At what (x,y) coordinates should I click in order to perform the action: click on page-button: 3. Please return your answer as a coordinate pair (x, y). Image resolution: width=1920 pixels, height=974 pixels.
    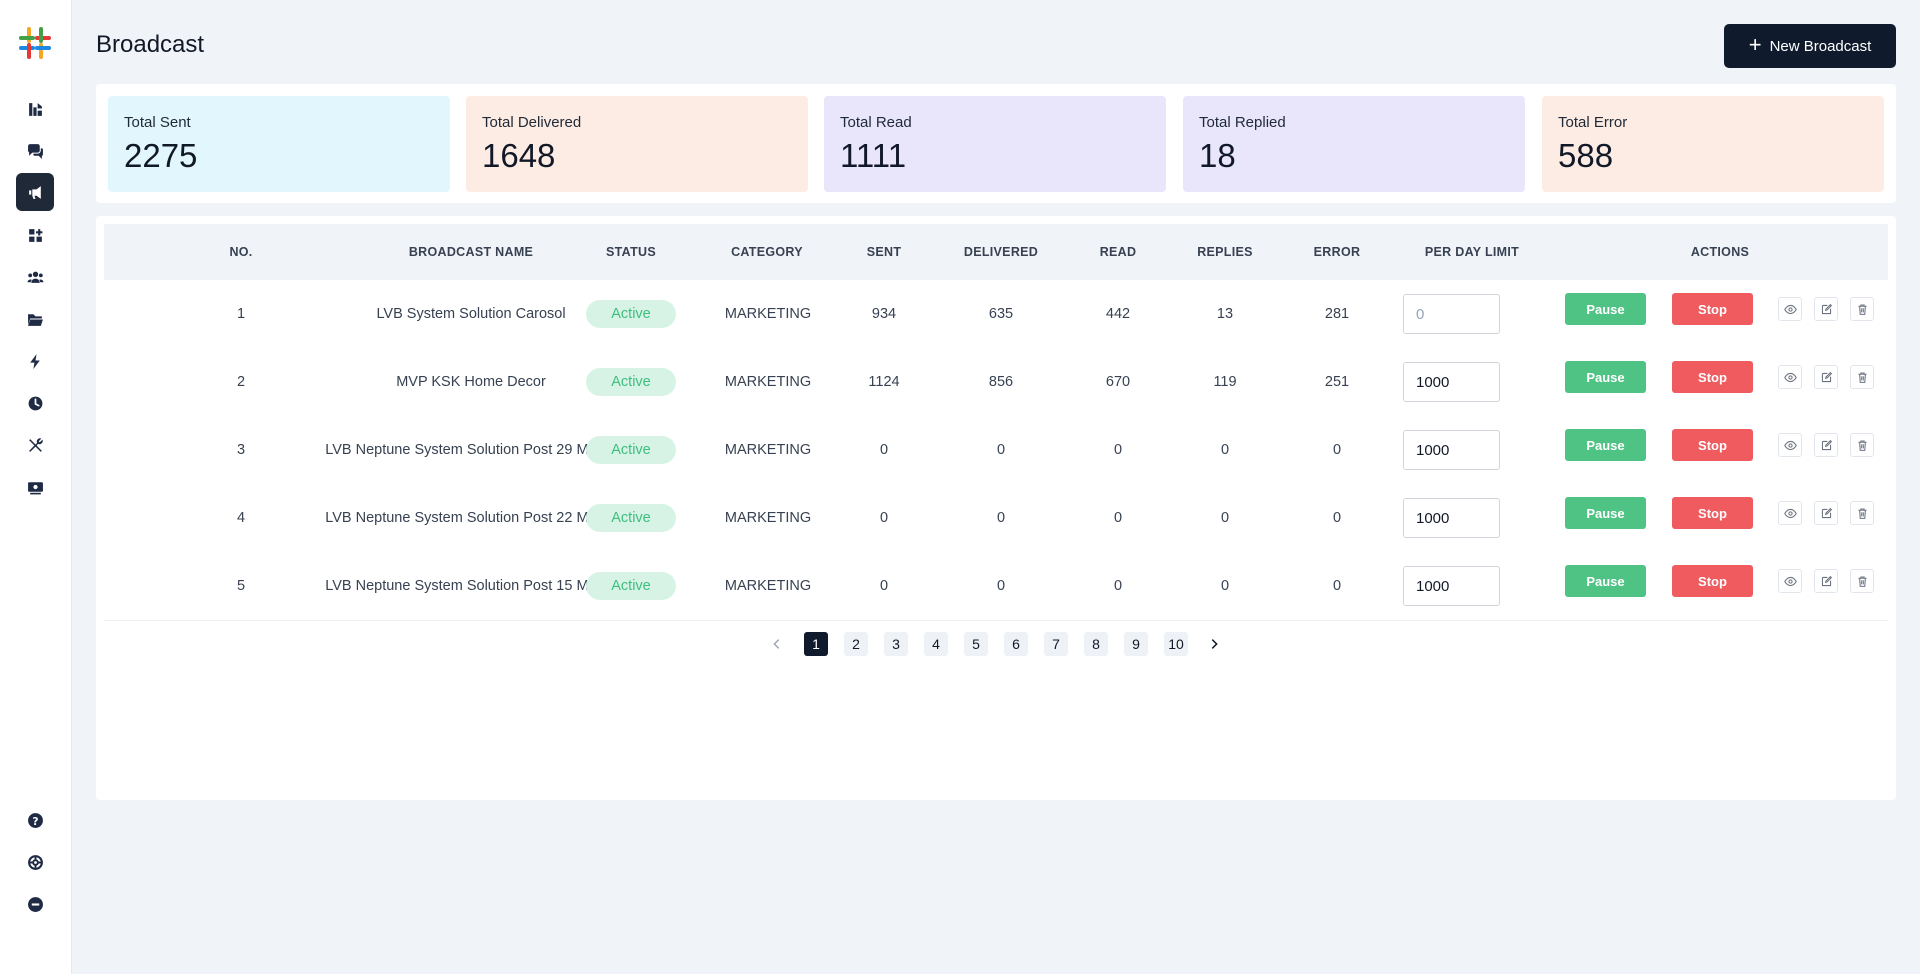
    Looking at the image, I should click on (896, 644).